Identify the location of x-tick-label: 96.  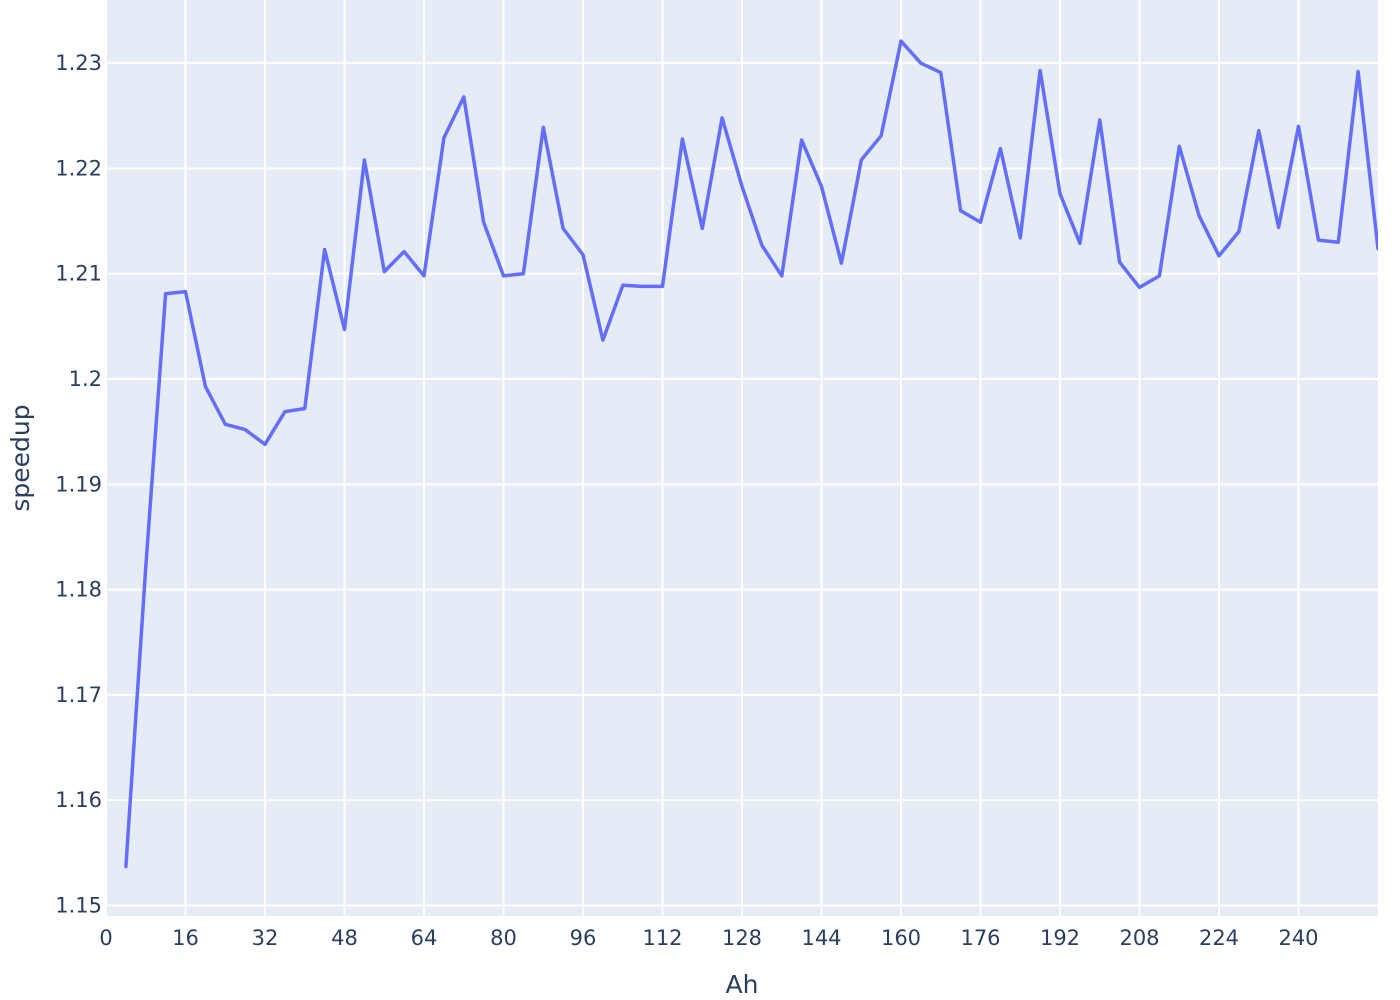
(583, 938).